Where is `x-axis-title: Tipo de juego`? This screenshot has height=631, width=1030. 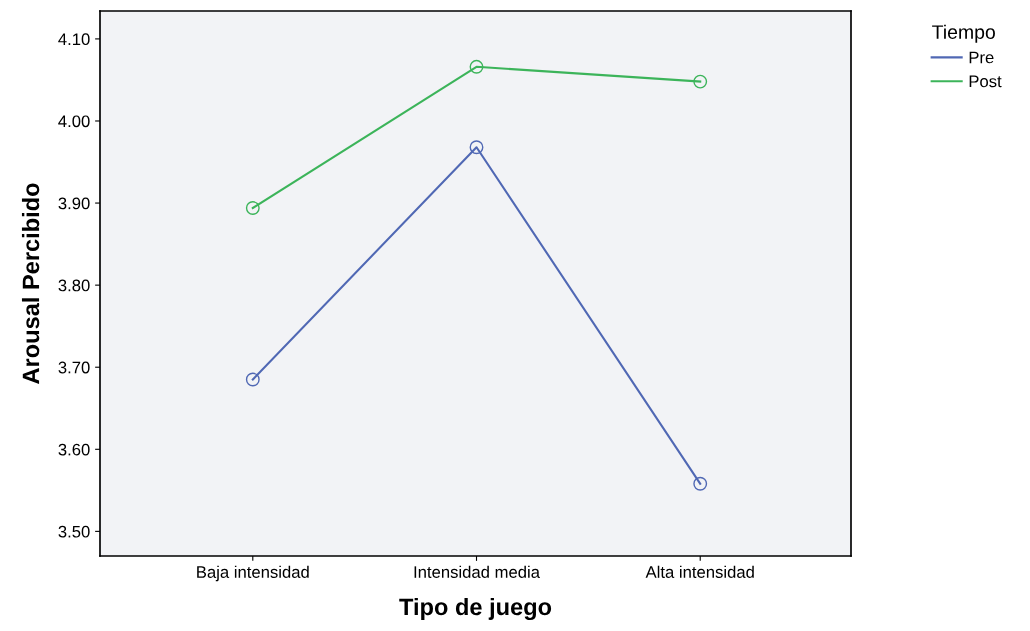 x-axis-title: Tipo de juego is located at coordinates (475, 609).